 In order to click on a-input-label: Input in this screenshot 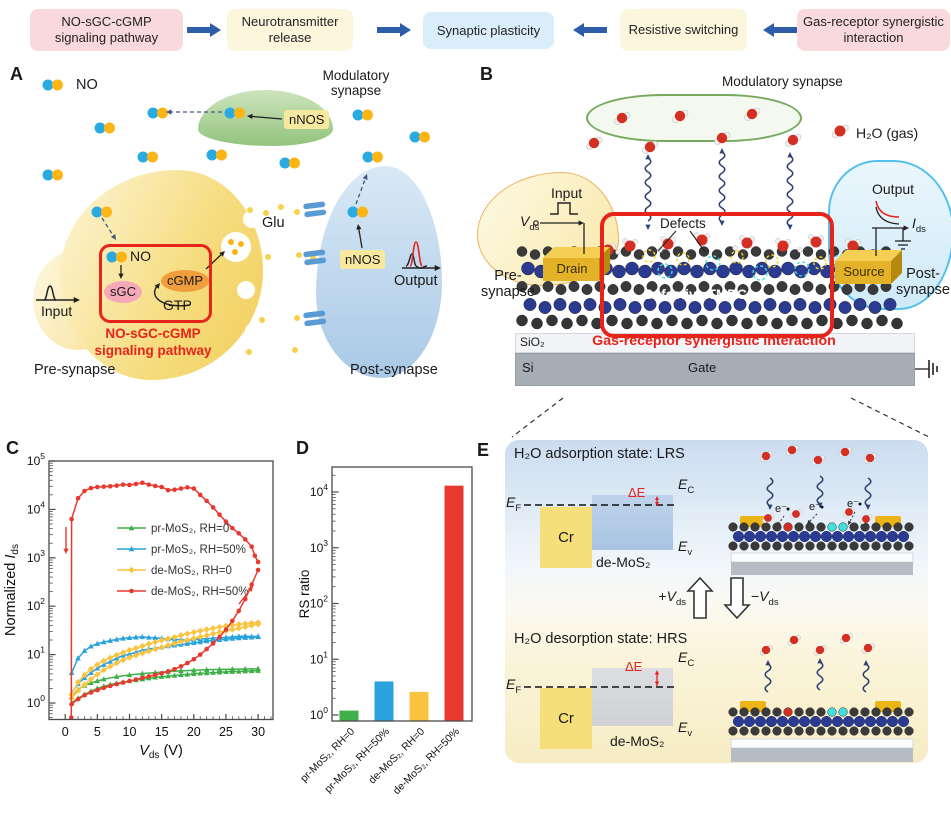, I will do `click(57, 311)`.